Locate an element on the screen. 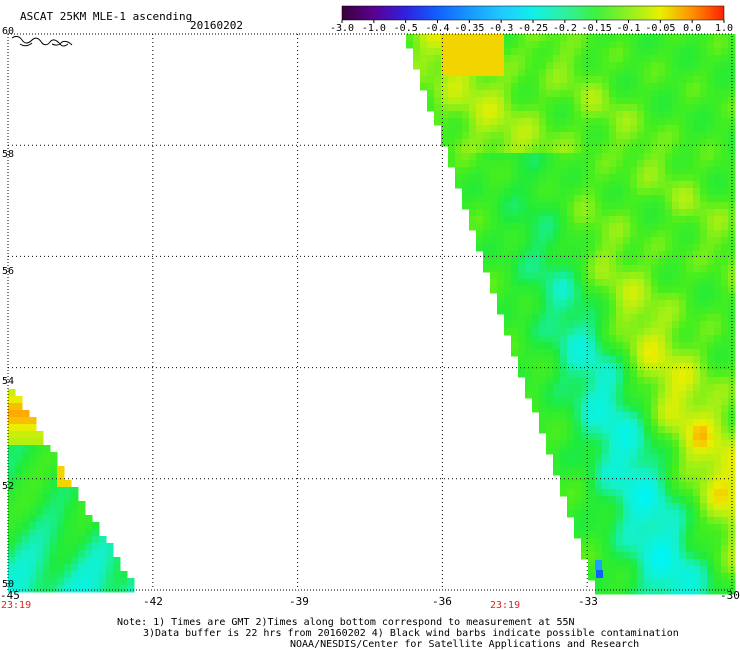 The image size is (740, 650). colorbar-label: 0.0 is located at coordinates (692, 28).